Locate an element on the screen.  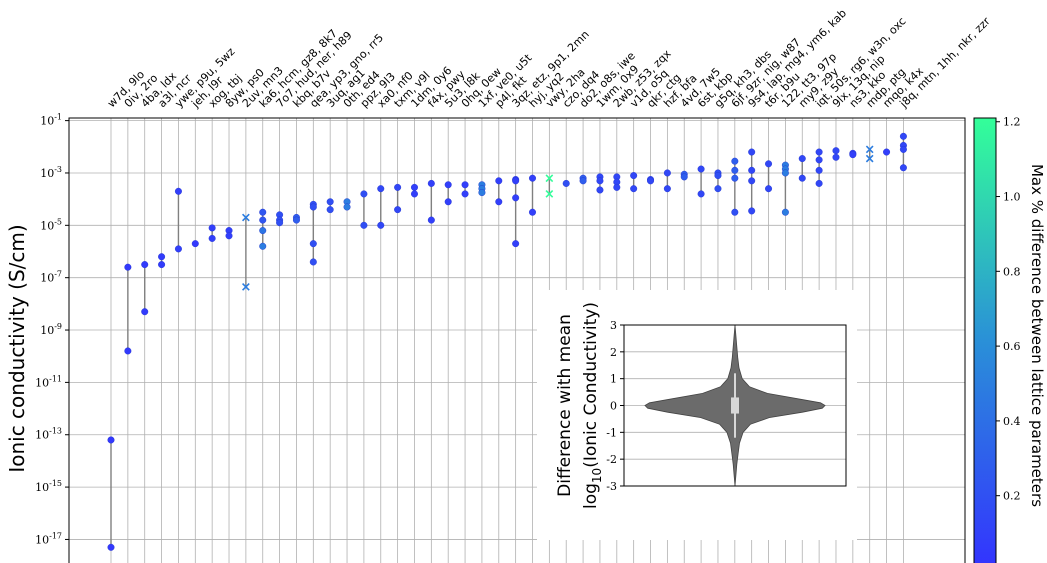
inset-tick-label: -1 is located at coordinates (611, 432).